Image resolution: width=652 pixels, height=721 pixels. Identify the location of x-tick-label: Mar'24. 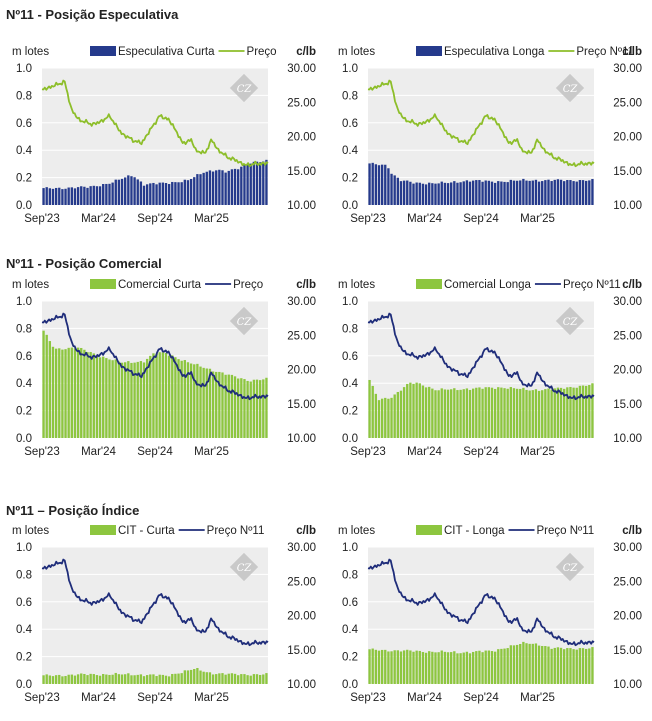
(424, 698).